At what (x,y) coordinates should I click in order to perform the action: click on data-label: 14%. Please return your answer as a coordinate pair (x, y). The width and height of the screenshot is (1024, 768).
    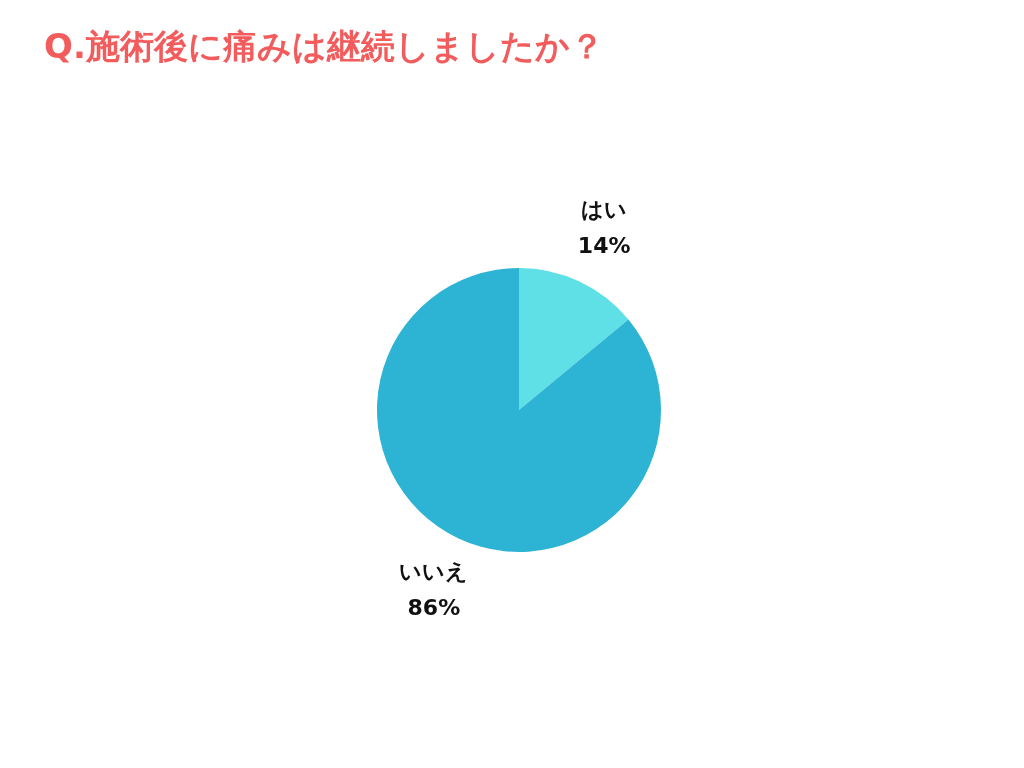
    Looking at the image, I should click on (604, 245).